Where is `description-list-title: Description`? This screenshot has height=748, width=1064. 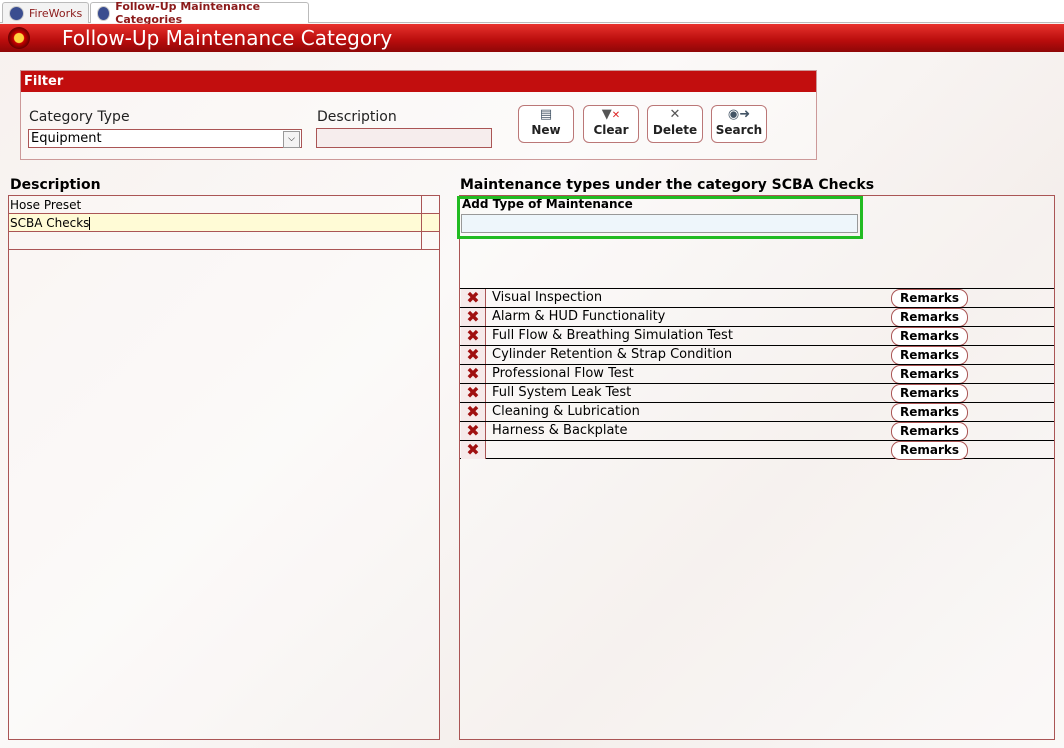
description-list-title: Description is located at coordinates (55, 185).